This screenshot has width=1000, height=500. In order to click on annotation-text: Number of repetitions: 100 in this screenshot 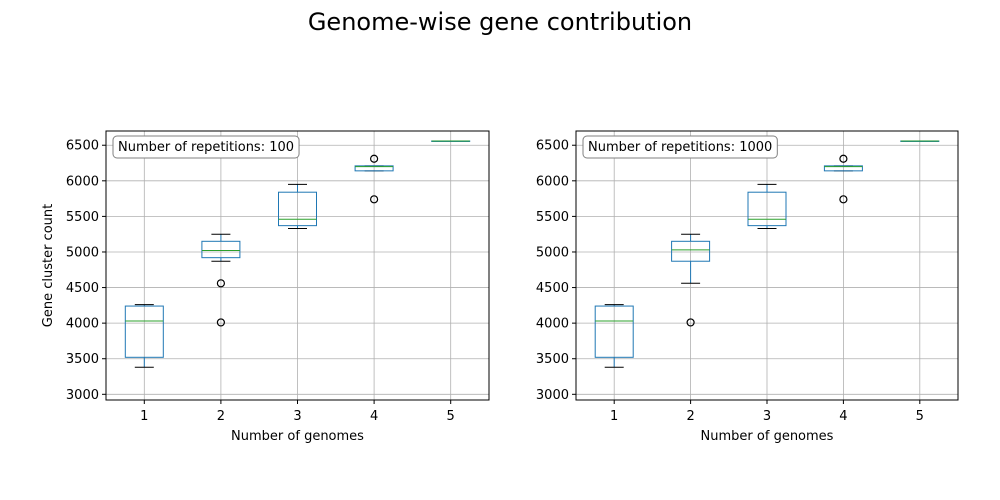, I will do `click(206, 147)`.